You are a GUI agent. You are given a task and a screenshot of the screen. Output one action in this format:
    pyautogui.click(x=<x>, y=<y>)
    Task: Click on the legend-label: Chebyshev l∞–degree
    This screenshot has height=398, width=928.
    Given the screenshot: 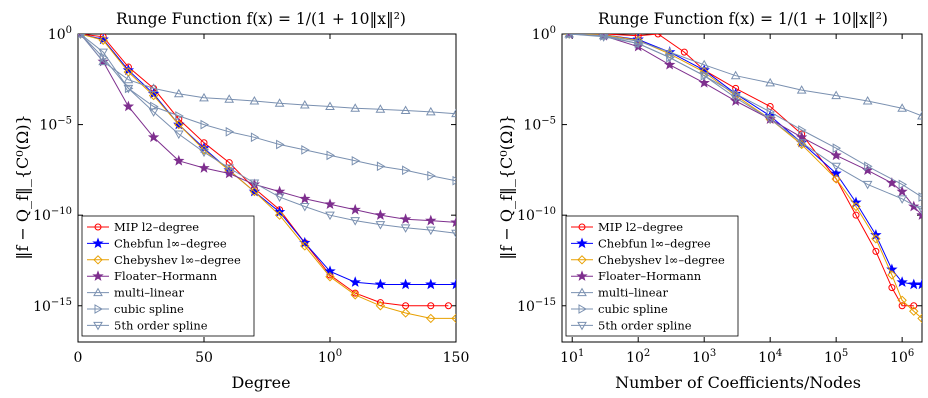 What is the action you would take?
    pyautogui.click(x=661, y=260)
    